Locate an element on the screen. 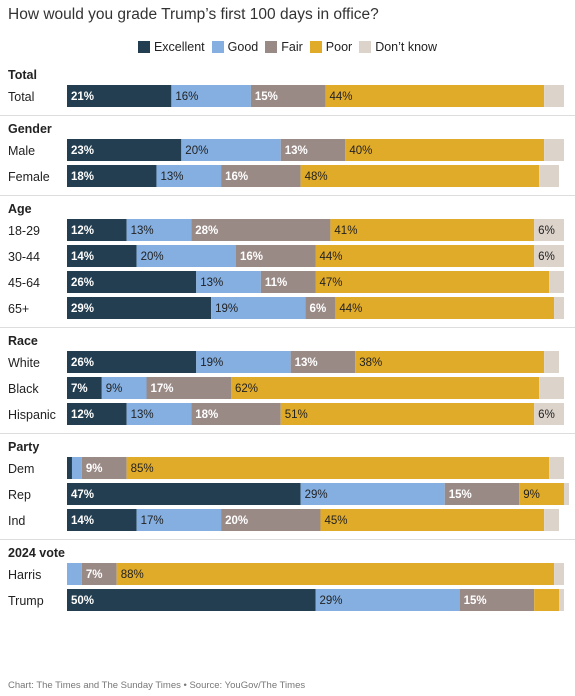  data-label: 41% is located at coordinates (345, 231).